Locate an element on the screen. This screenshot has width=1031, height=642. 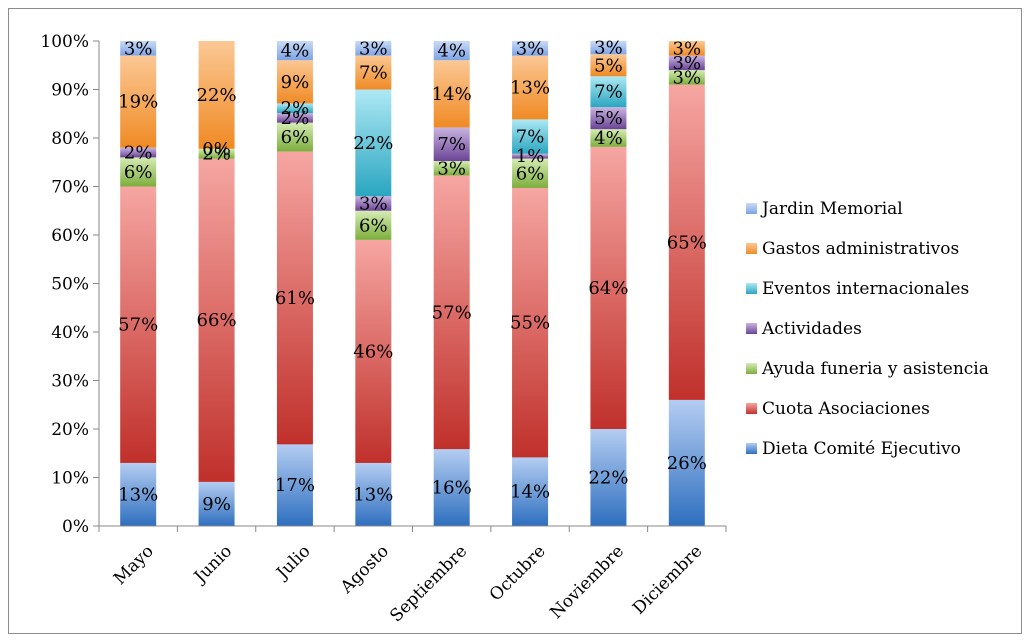
legend-swatch-dieta-comite-ejecutivo is located at coordinates (751, 448).